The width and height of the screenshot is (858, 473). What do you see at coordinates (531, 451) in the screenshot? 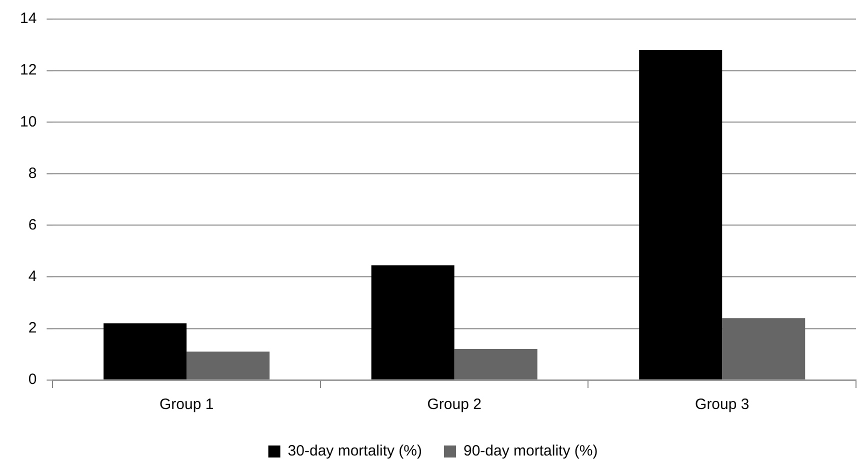
I see `legend-label: 90-day mortality (%)` at bounding box center [531, 451].